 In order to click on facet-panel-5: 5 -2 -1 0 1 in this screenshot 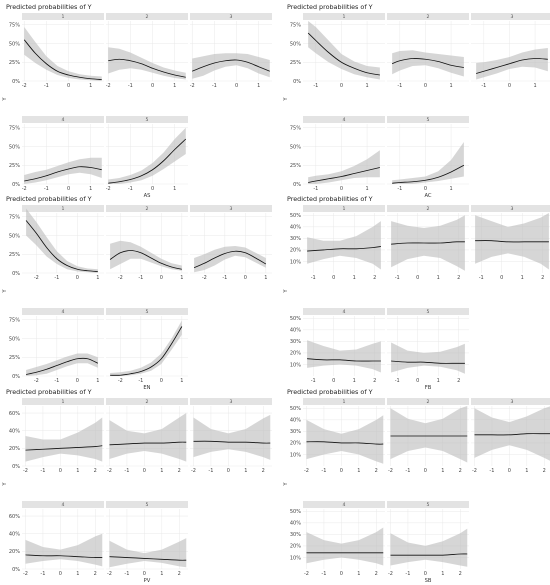, I will do `click(147, 346)`.